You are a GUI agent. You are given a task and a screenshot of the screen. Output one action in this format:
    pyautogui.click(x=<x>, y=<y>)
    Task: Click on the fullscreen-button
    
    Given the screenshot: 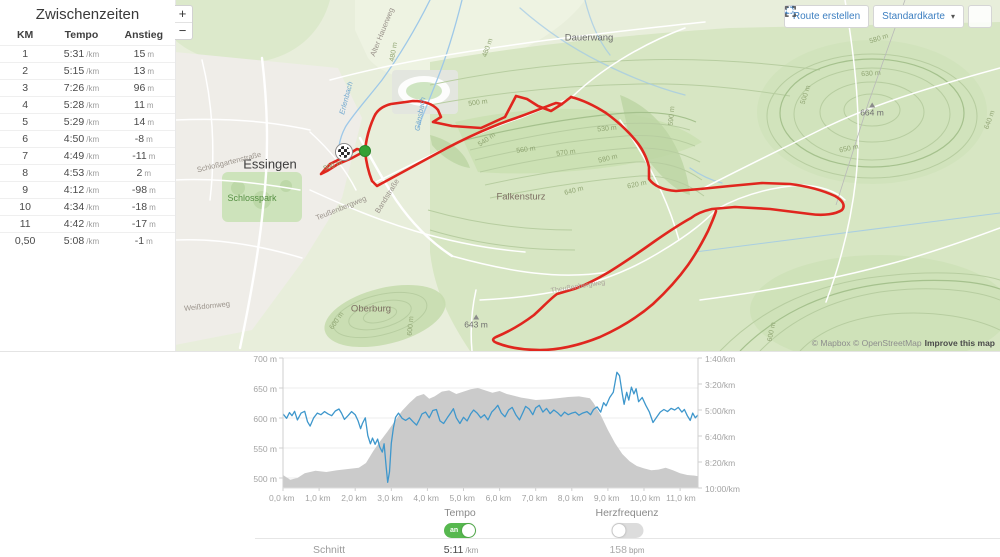 What is the action you would take?
    pyautogui.click(x=888, y=16)
    